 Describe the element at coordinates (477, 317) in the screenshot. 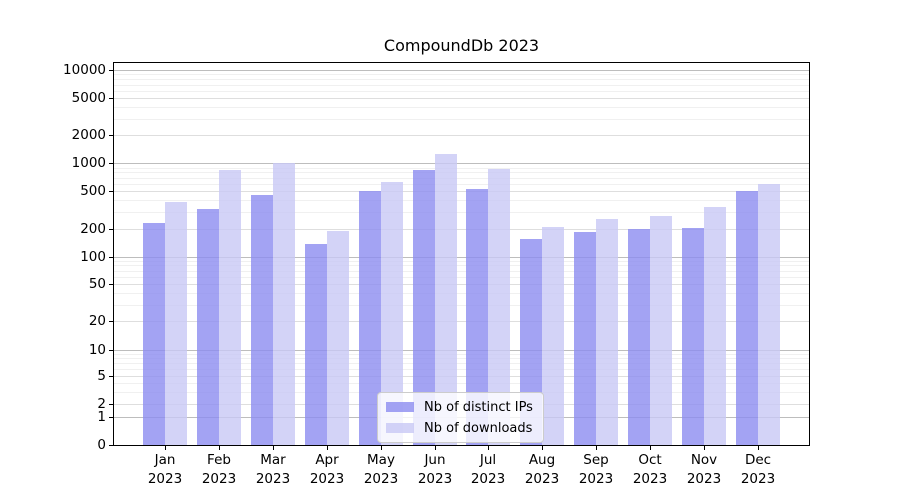

I see `bar-ips-jul` at that location.